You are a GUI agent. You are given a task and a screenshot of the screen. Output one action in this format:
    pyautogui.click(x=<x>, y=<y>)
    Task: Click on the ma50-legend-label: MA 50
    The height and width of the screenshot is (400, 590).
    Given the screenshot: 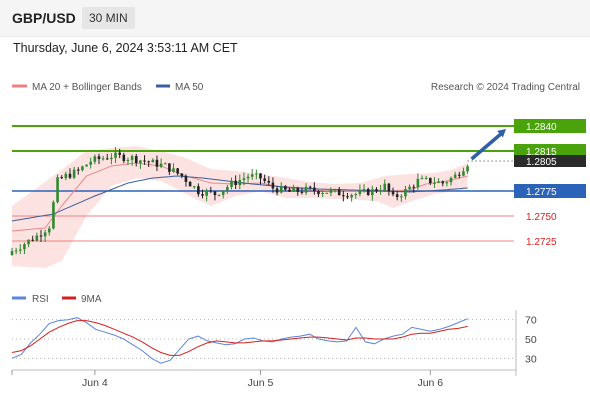 What is the action you would take?
    pyautogui.click(x=189, y=87)
    